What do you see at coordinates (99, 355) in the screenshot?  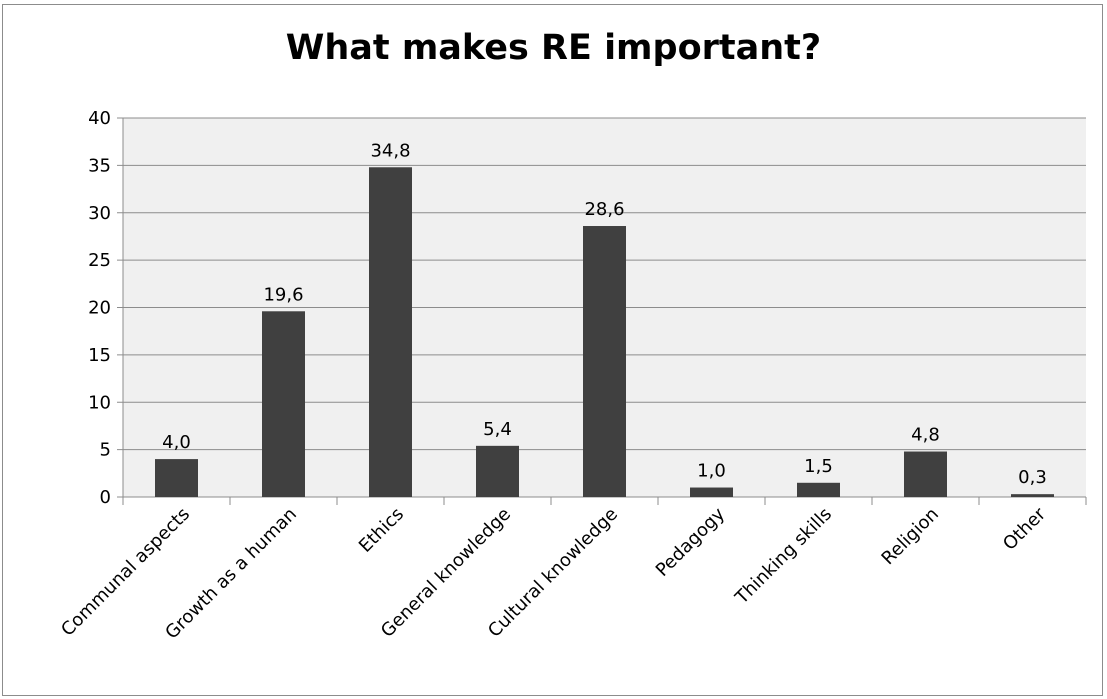 I see `y-tick-label: 15` at bounding box center [99, 355].